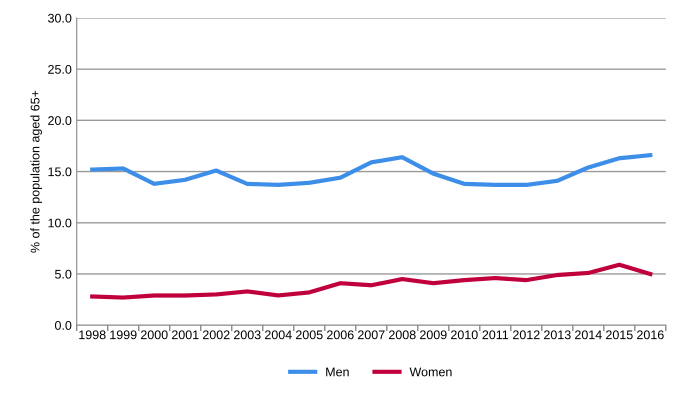 The image size is (685, 399). I want to click on x-tick-label: 2010, so click(464, 335).